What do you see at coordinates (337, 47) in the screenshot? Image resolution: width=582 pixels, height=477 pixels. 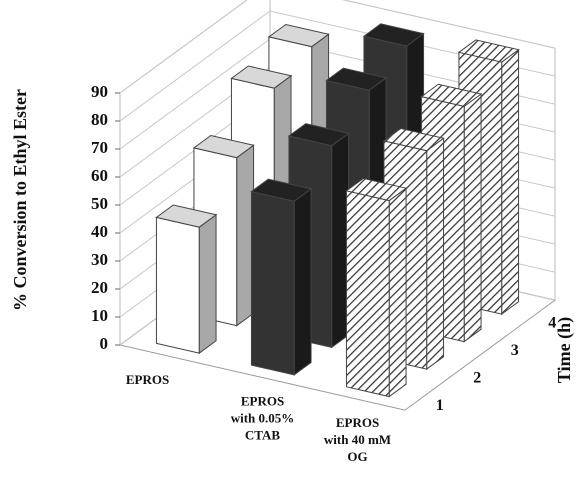 I see `grid-line` at bounding box center [337, 47].